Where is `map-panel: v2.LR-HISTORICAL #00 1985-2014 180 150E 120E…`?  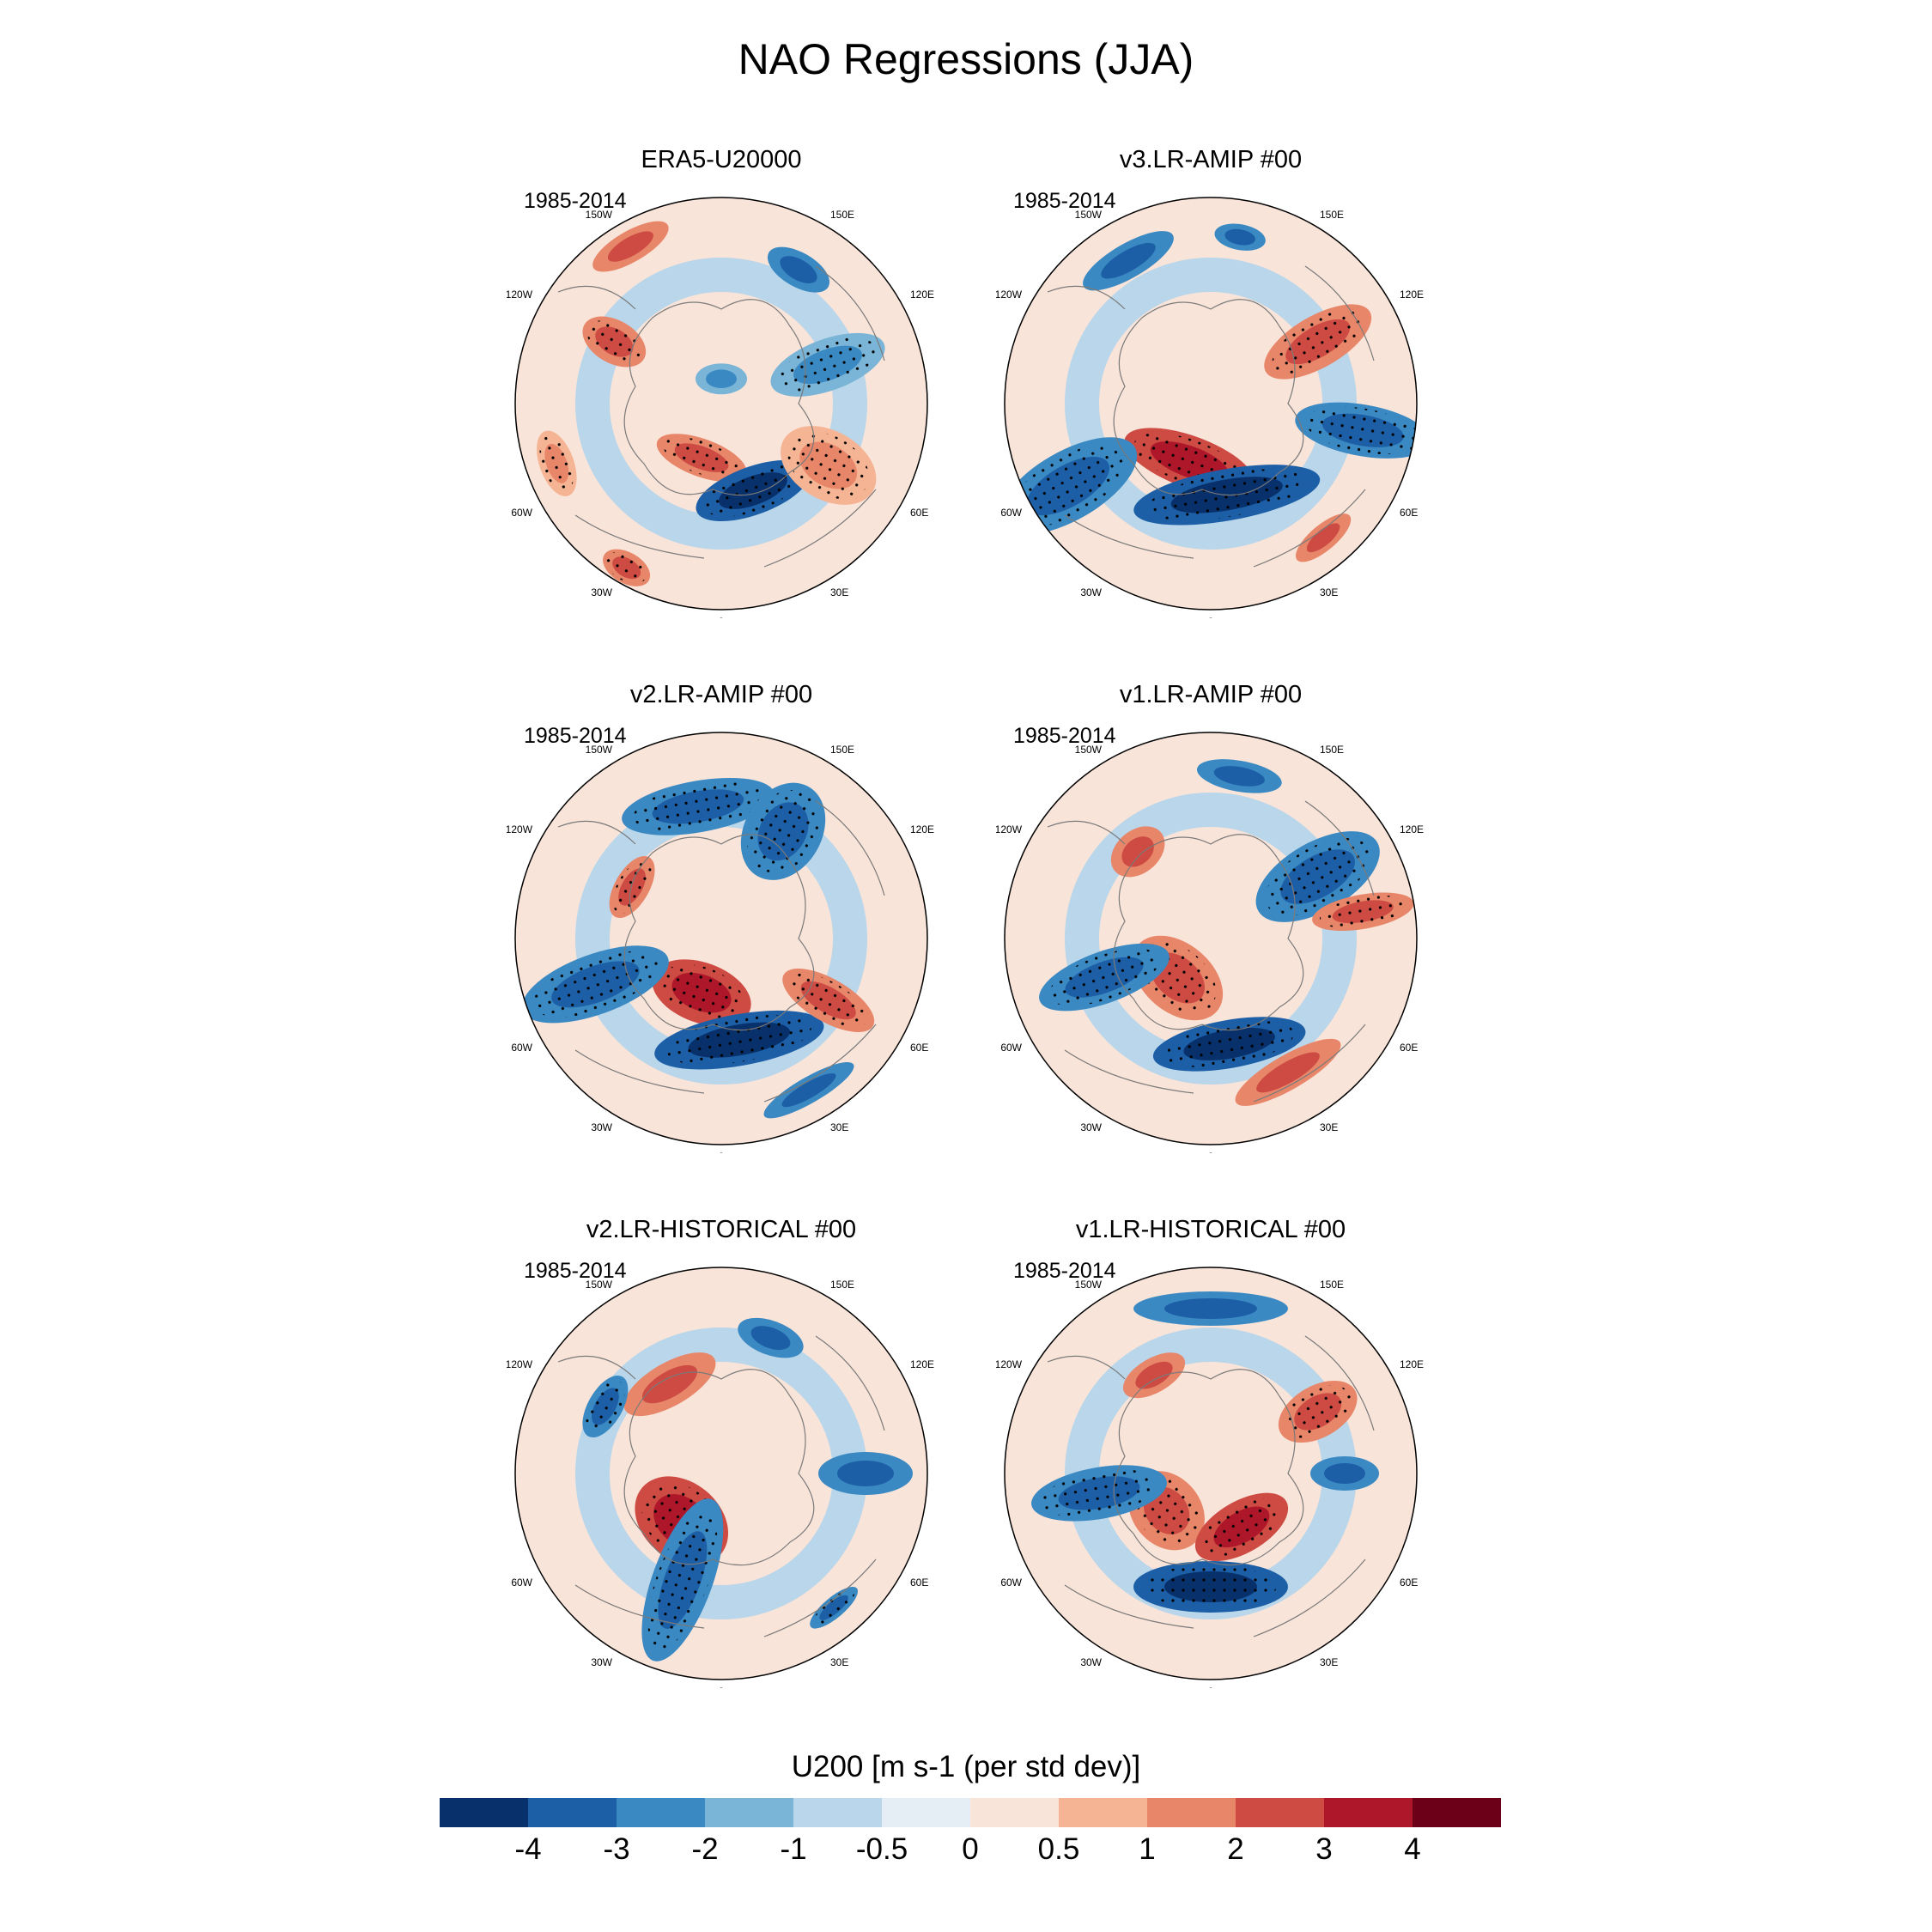 map-panel: v2.LR-HISTORICAL #00 1985-2014 180 150E 120E… is located at coordinates (722, 1456).